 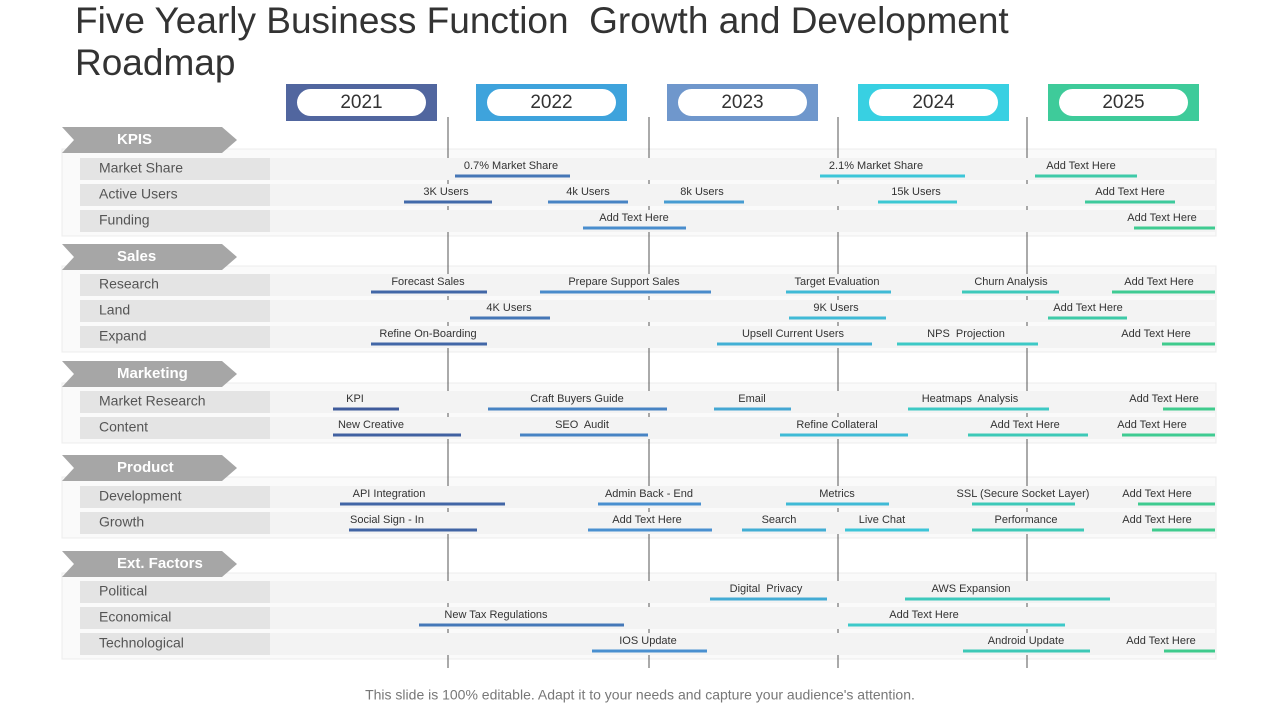 What do you see at coordinates (876, 166) in the screenshot?
I see `task-label: 2.1% Market Share` at bounding box center [876, 166].